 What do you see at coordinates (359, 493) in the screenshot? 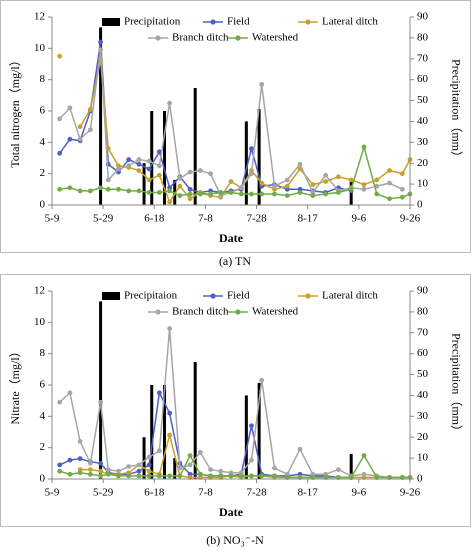
I see `x-tick-label: 9-6` at bounding box center [359, 493].